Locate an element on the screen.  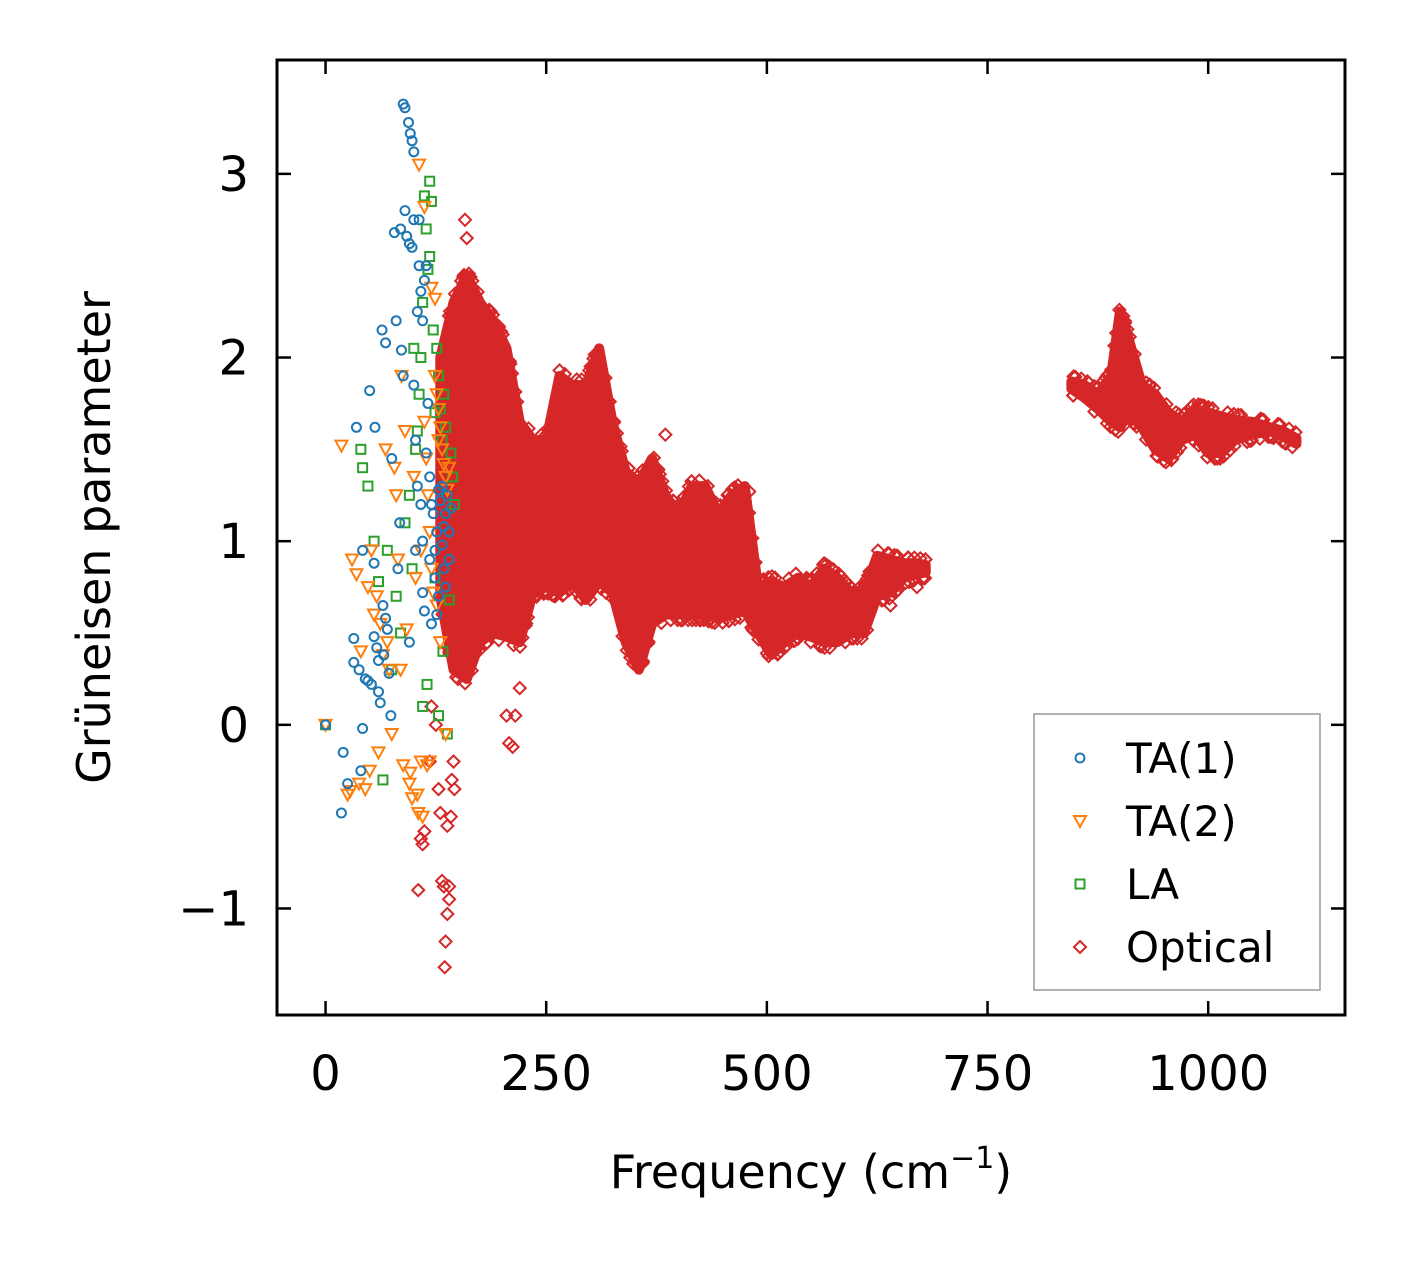
legend-label: TA(1) is located at coordinates (1181, 758).